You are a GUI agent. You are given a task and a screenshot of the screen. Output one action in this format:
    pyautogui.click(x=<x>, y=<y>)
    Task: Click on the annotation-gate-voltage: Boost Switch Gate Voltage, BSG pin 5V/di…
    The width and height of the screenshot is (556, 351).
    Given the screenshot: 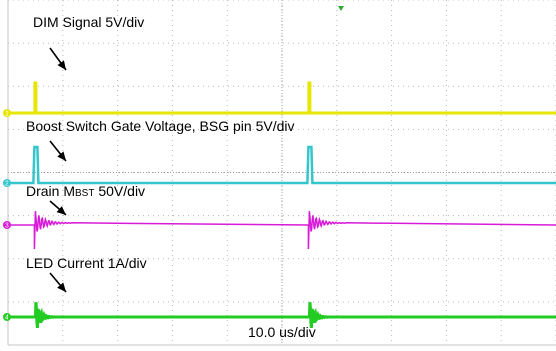 What is the action you would take?
    pyautogui.click(x=160, y=126)
    